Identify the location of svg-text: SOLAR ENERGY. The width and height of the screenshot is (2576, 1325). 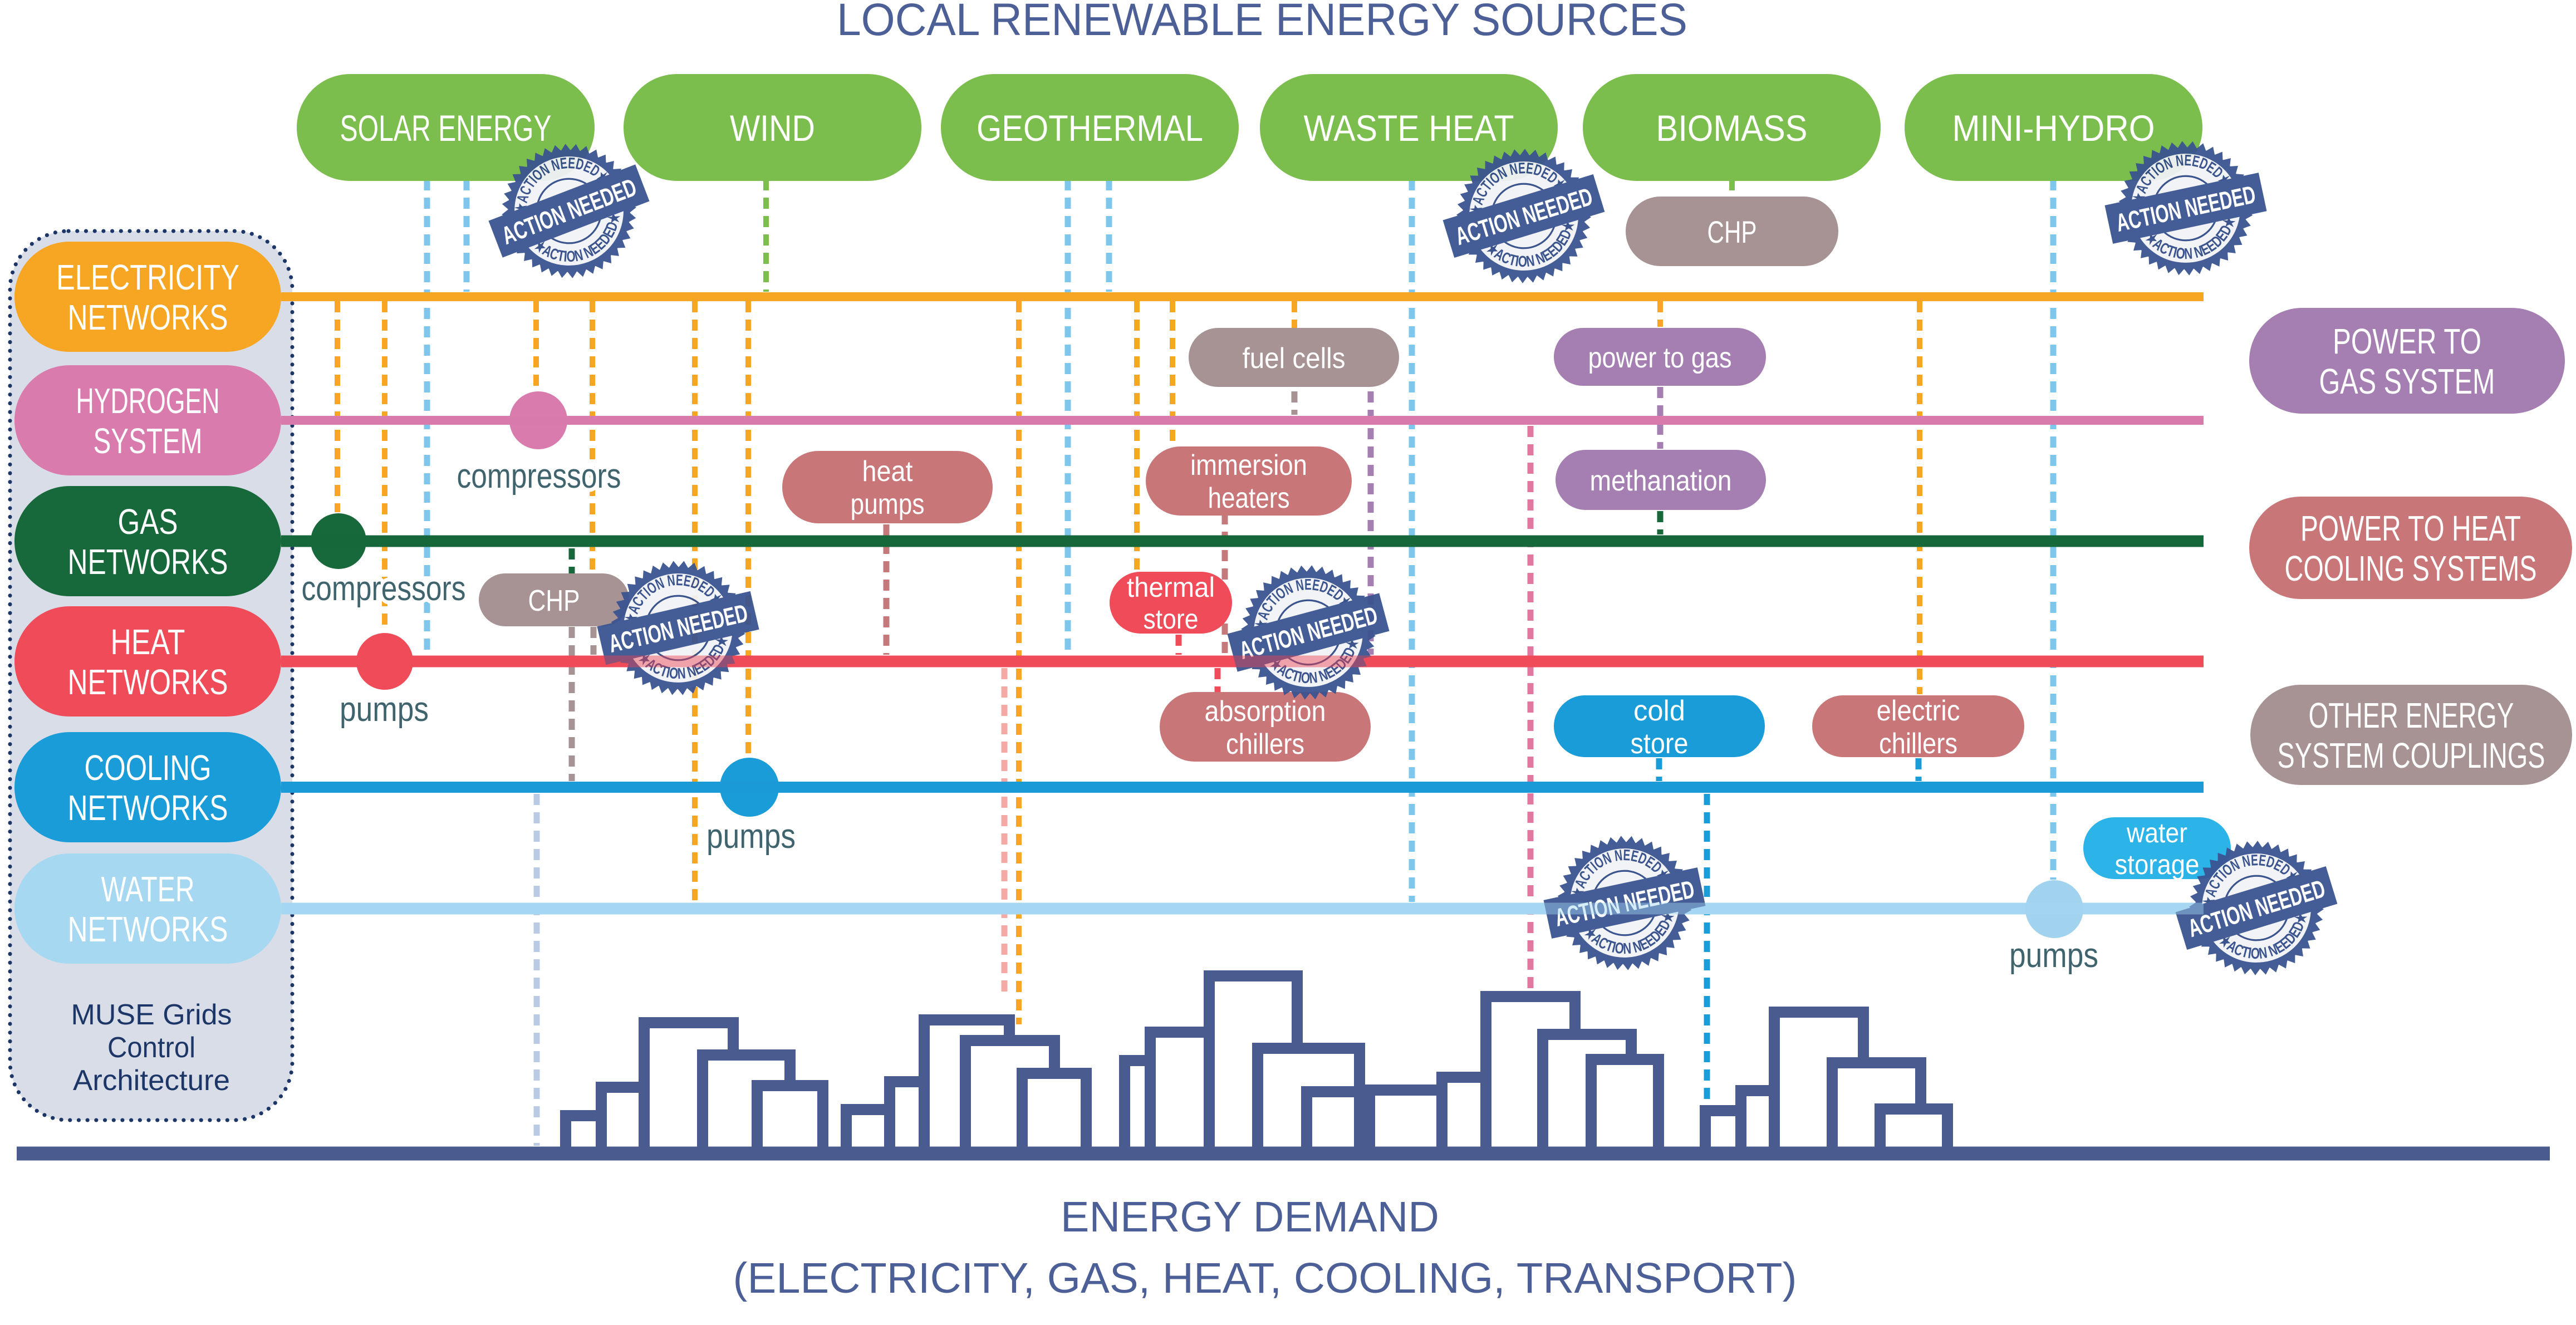
(446, 128).